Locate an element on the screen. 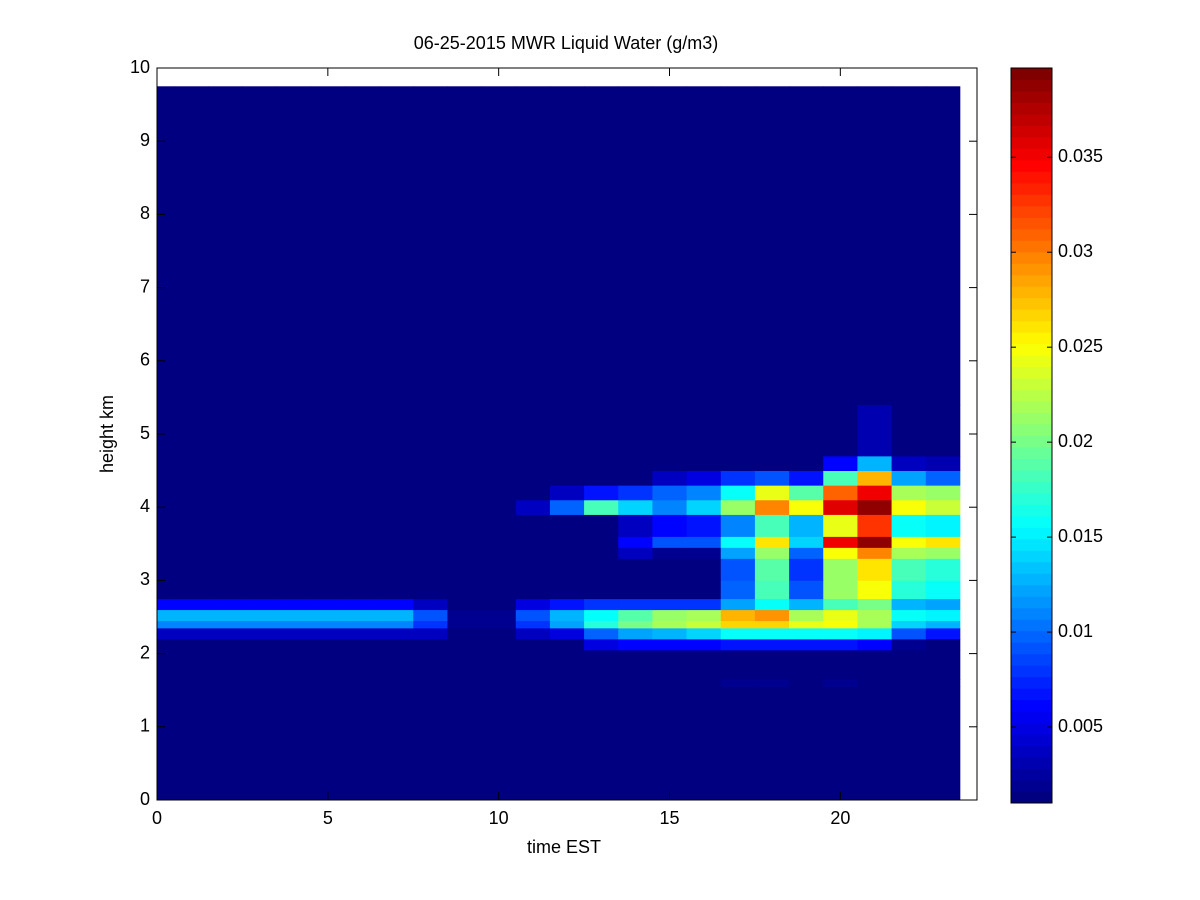 The height and width of the screenshot is (900, 1200). y-axis-label: height km is located at coordinates (107, 434).